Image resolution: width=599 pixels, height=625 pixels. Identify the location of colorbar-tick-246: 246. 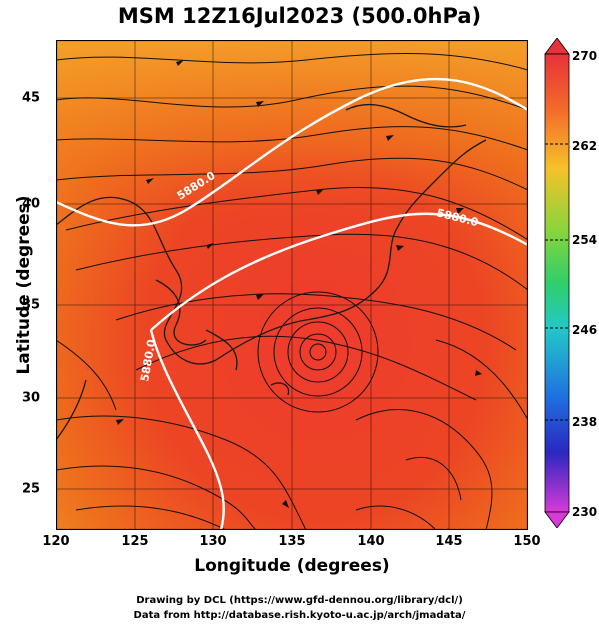
(585, 330).